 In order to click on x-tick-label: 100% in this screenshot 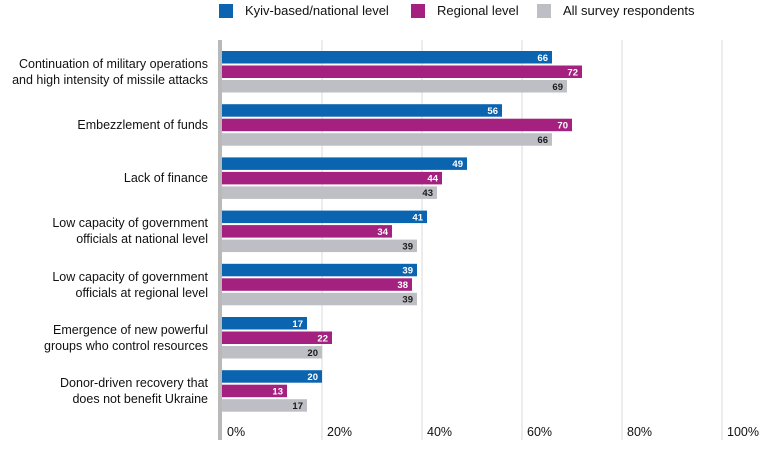, I will do `click(743, 432)`.